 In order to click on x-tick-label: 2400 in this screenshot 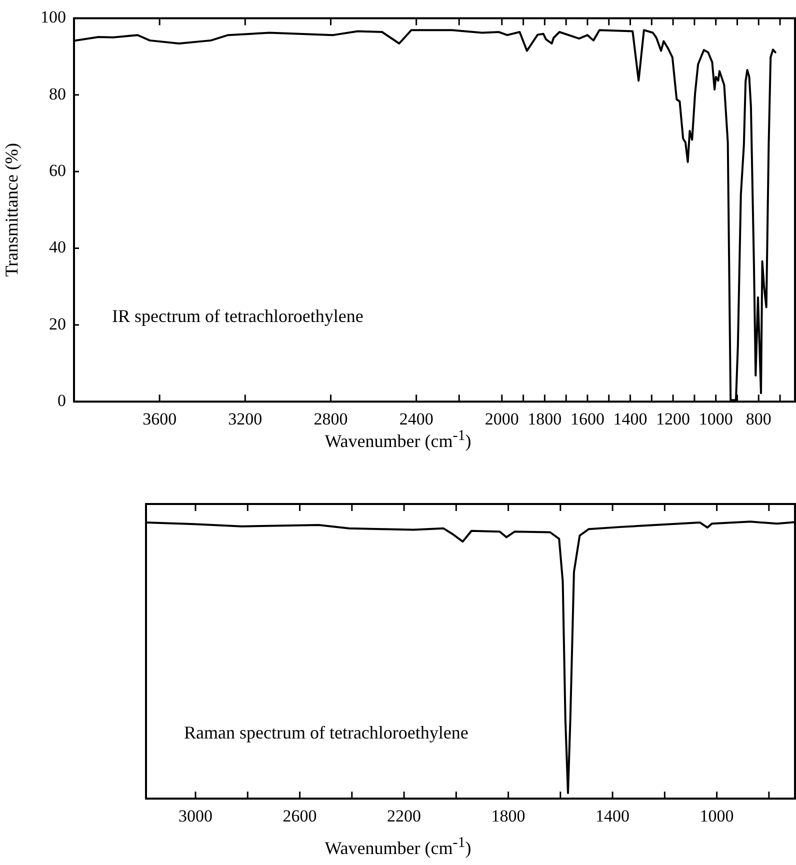, I will do `click(416, 418)`.